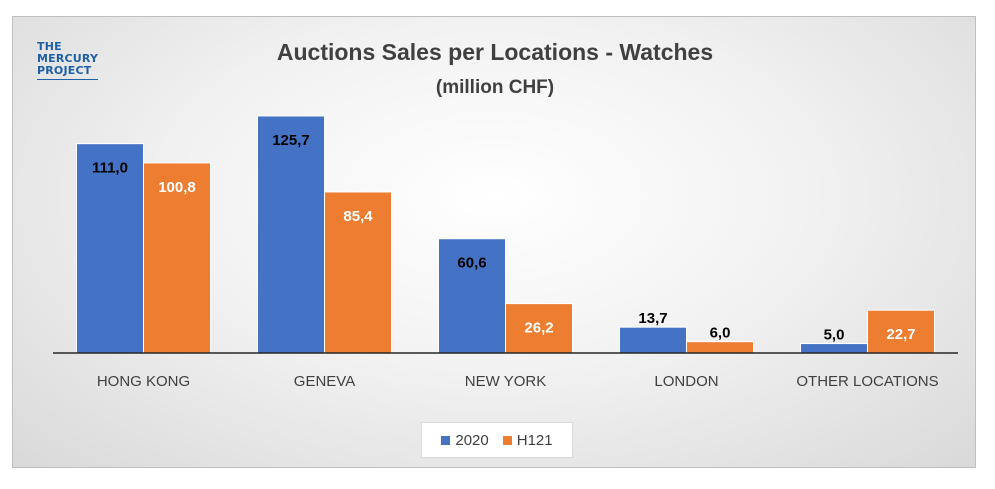 This screenshot has height=489, width=995. Describe the element at coordinates (143, 381) in the screenshot. I see `x-tick-label-hong-kong: HONG KONG` at that location.